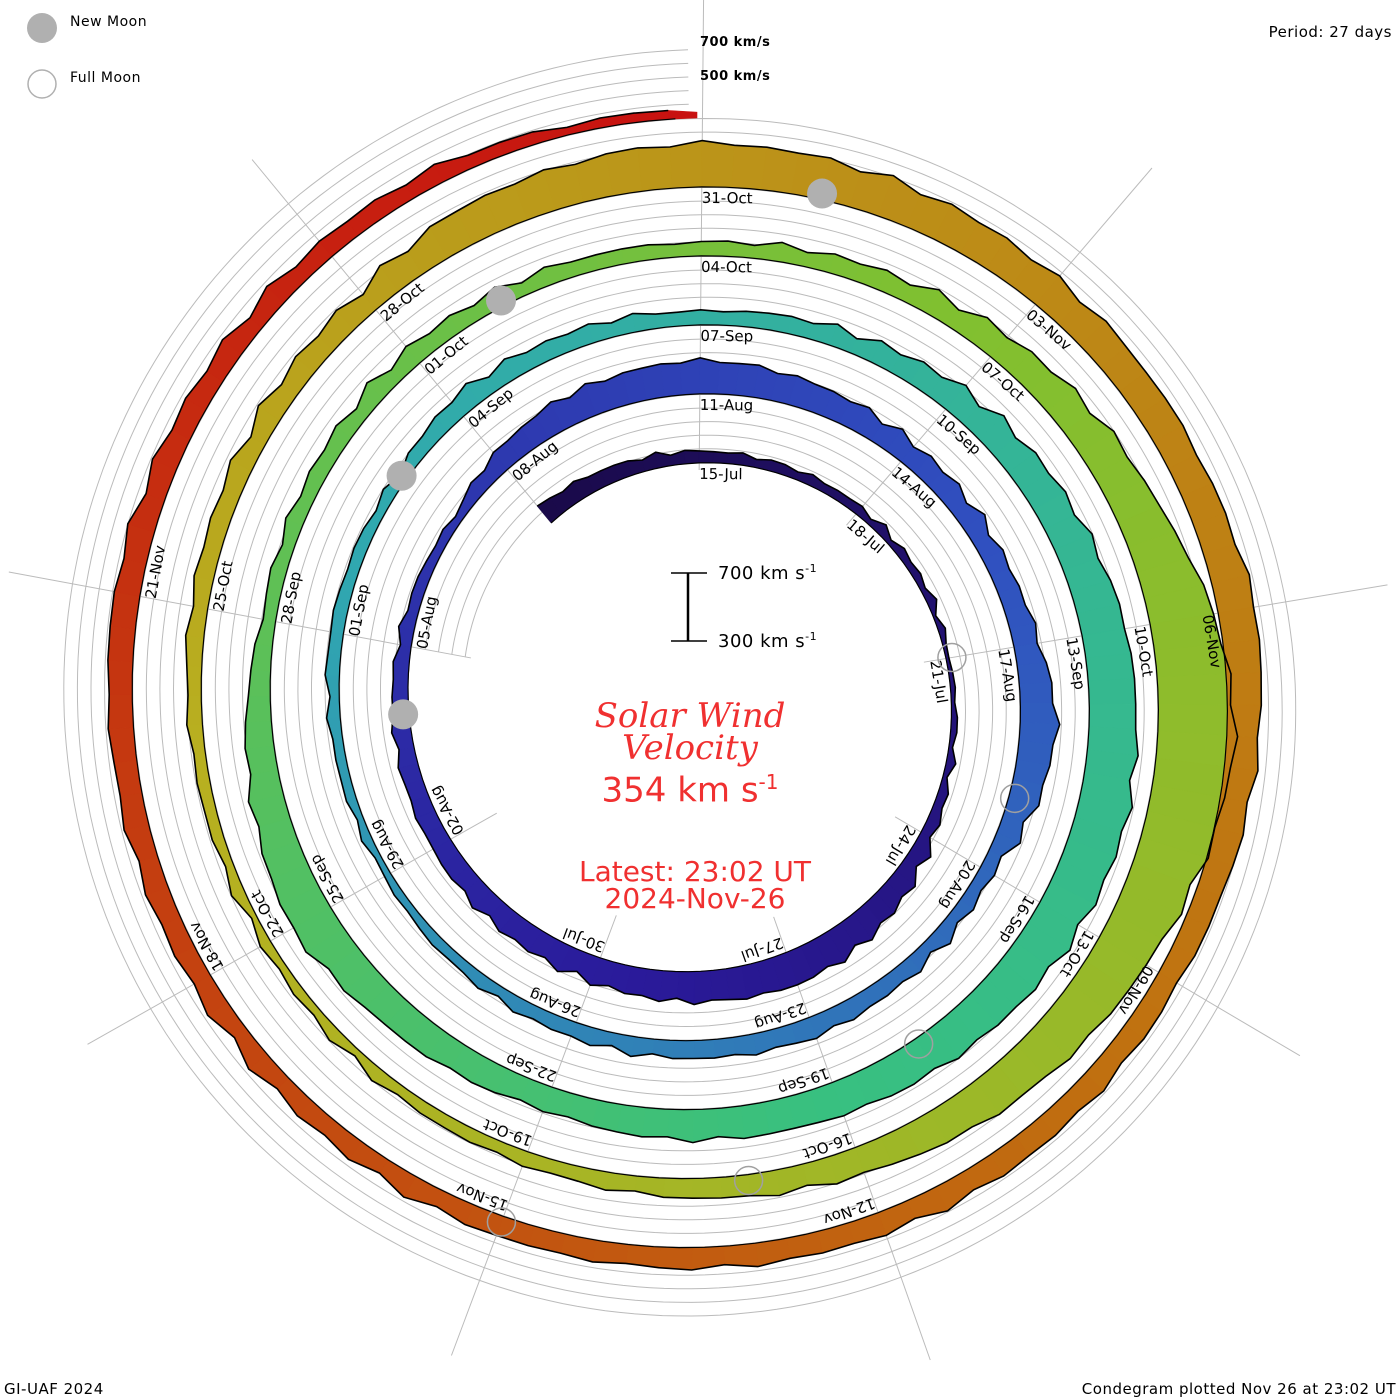  Describe the element at coordinates (695, 871) in the screenshot. I see `latest-time: Latest: 23:02 UT` at that location.